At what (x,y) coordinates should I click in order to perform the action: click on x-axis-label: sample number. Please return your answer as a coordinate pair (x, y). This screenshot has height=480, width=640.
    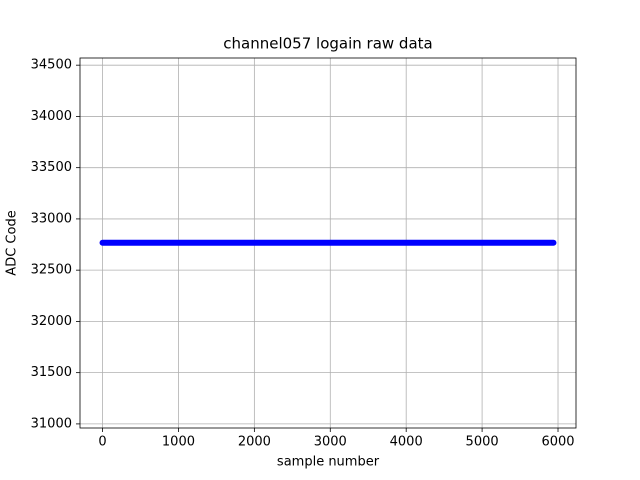
    Looking at the image, I should click on (328, 462).